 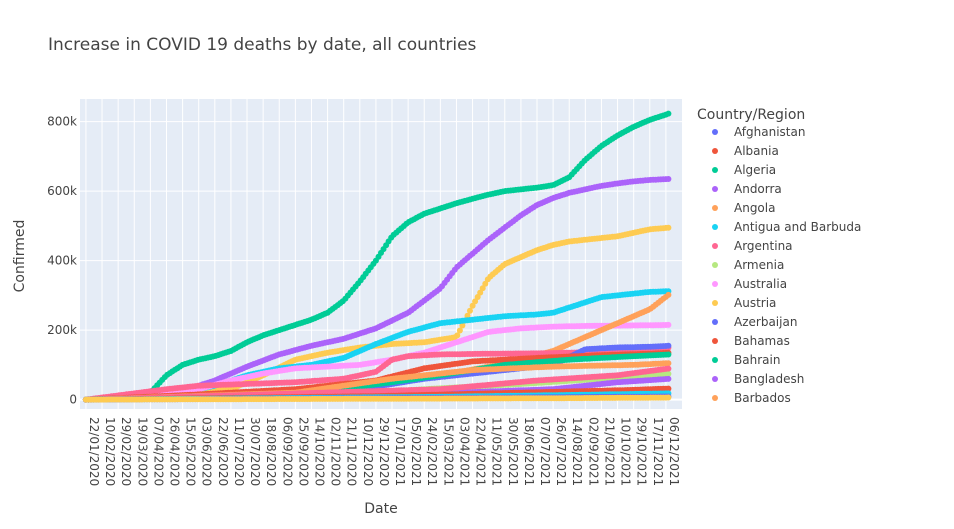 I want to click on legend-item: Antigua and Barbuda, so click(x=786, y=227).